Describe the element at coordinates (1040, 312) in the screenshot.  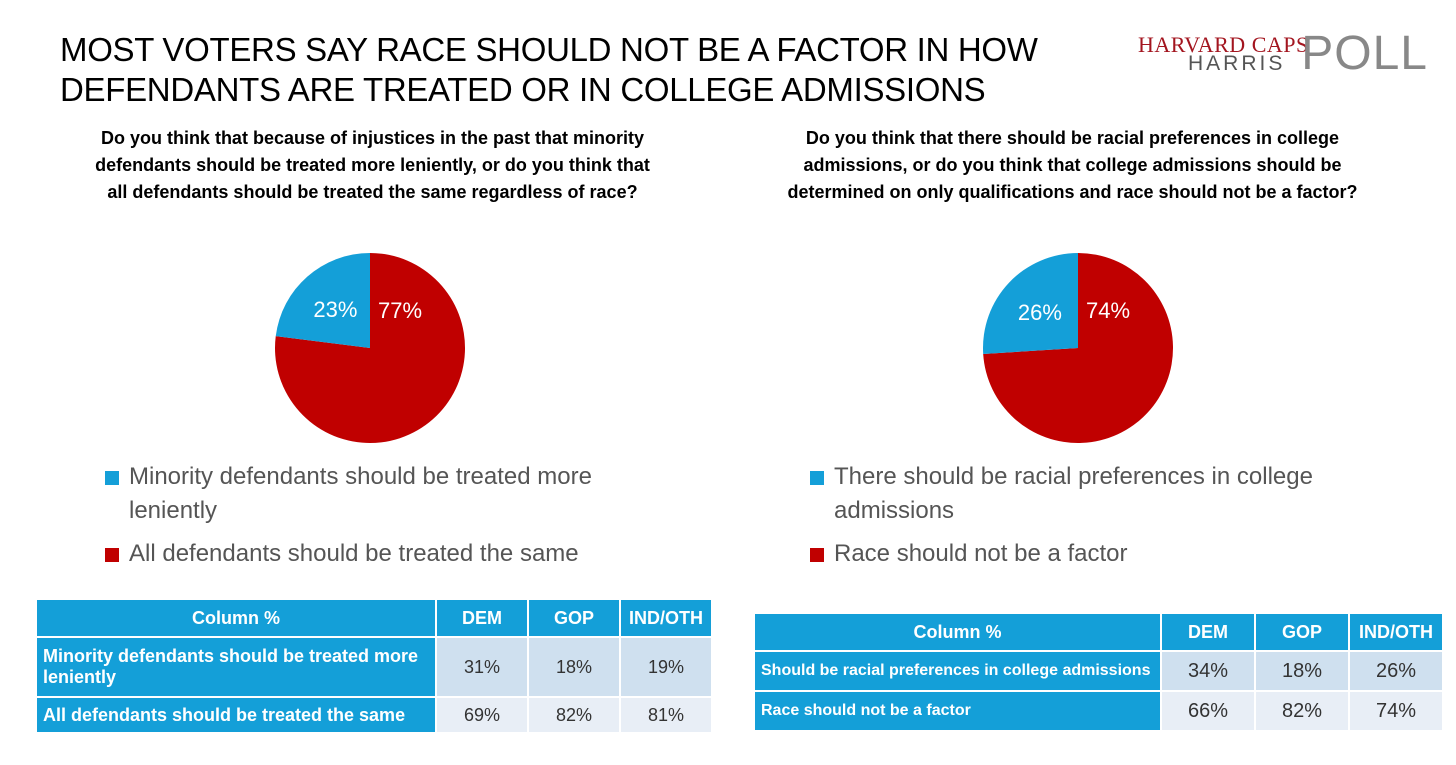
I see `pie-data-label: 26%` at that location.